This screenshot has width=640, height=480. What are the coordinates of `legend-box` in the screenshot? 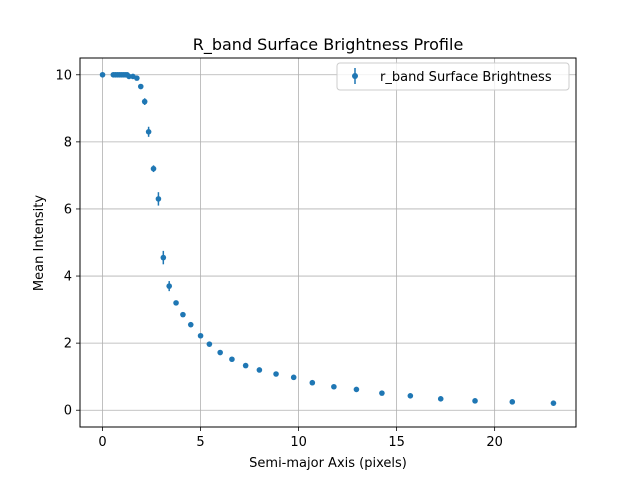 It's located at (453, 76).